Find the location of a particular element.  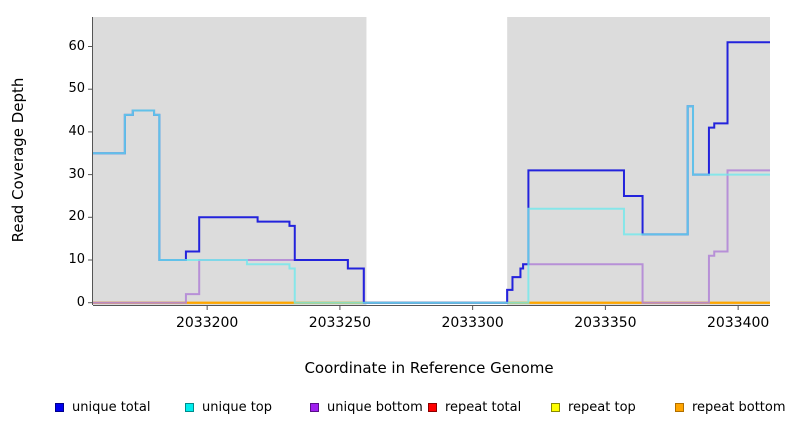

legend-item-repeat-bottom: repeat bottom is located at coordinates (730, 407).